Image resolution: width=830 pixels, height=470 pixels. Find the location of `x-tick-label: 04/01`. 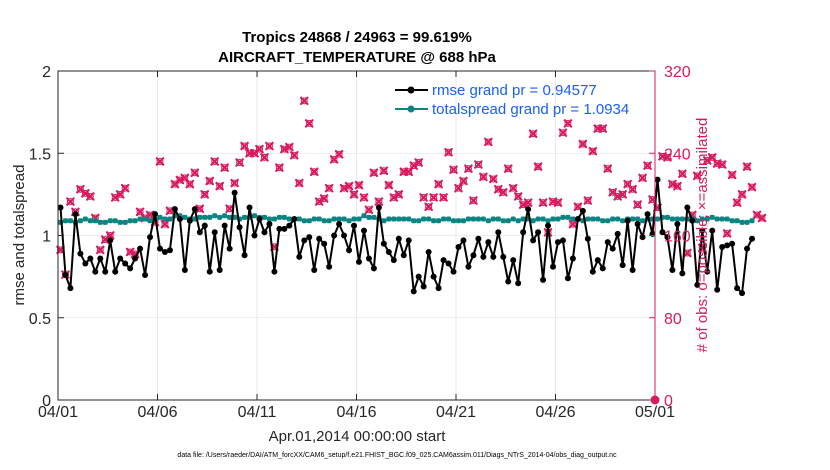

x-tick-label: 04/01 is located at coordinates (58, 412).